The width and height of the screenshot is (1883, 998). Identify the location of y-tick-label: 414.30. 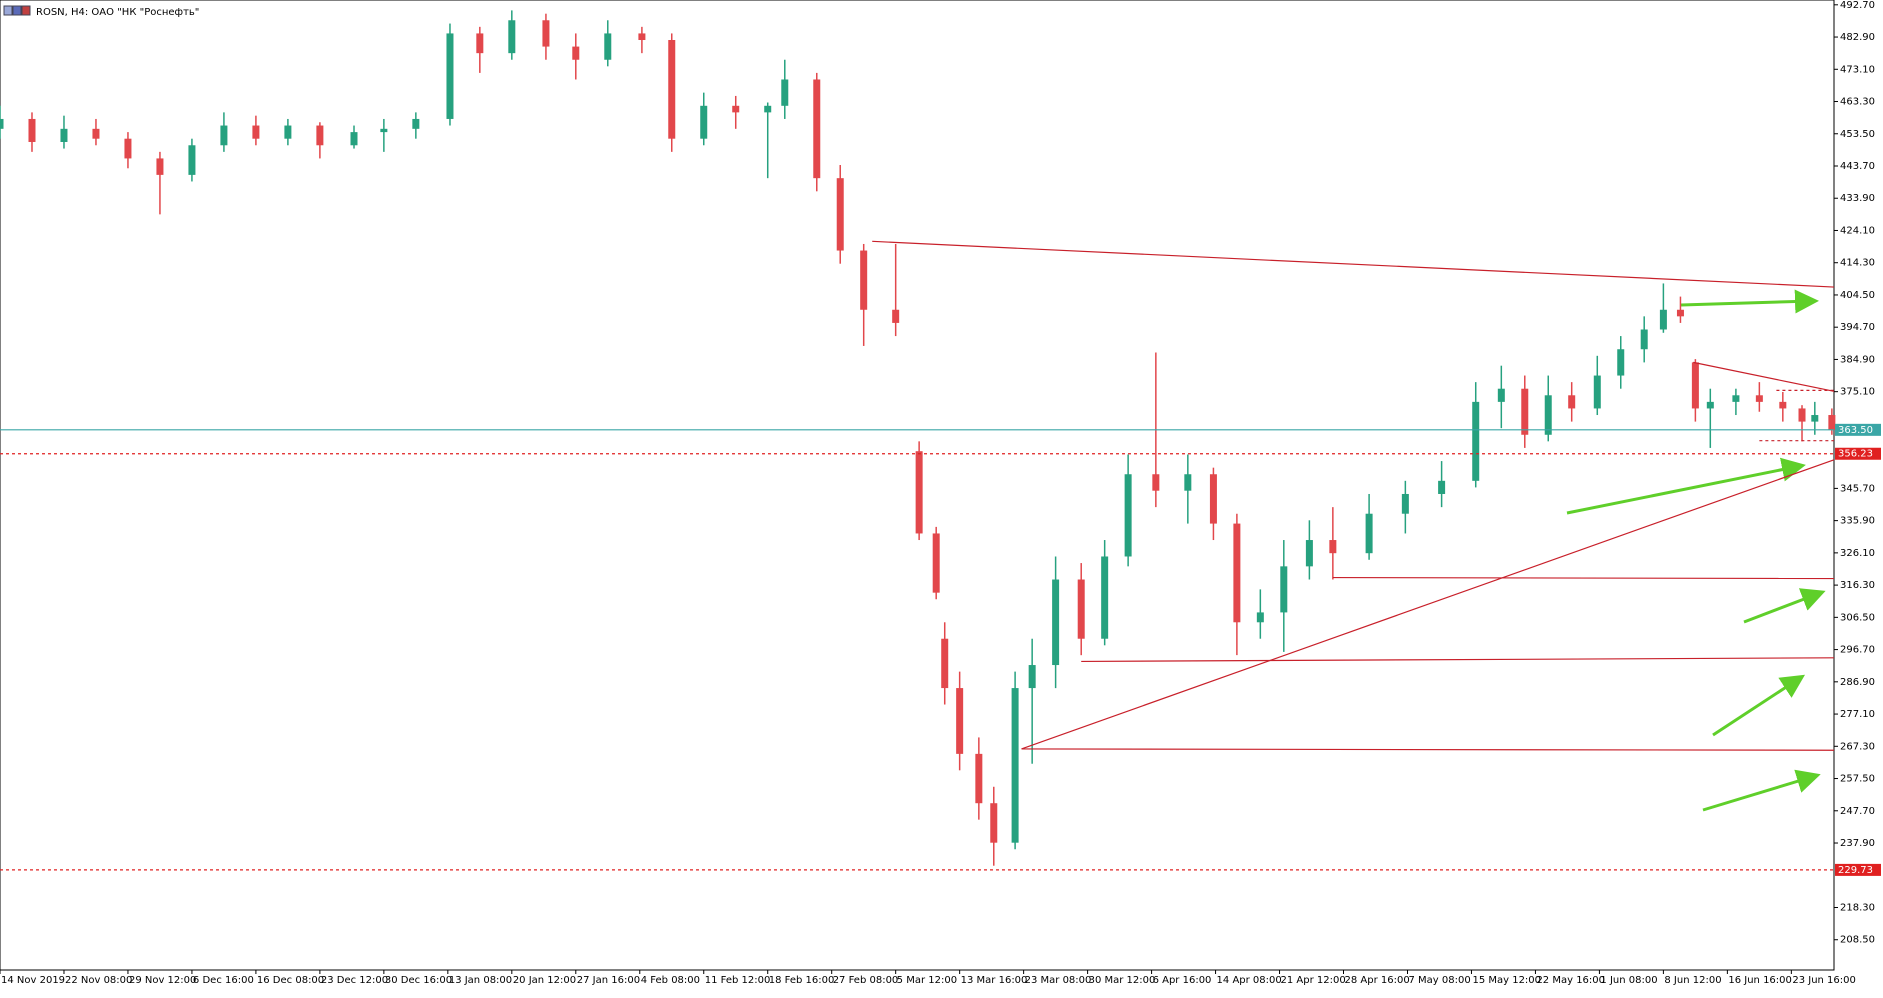
(1857, 263).